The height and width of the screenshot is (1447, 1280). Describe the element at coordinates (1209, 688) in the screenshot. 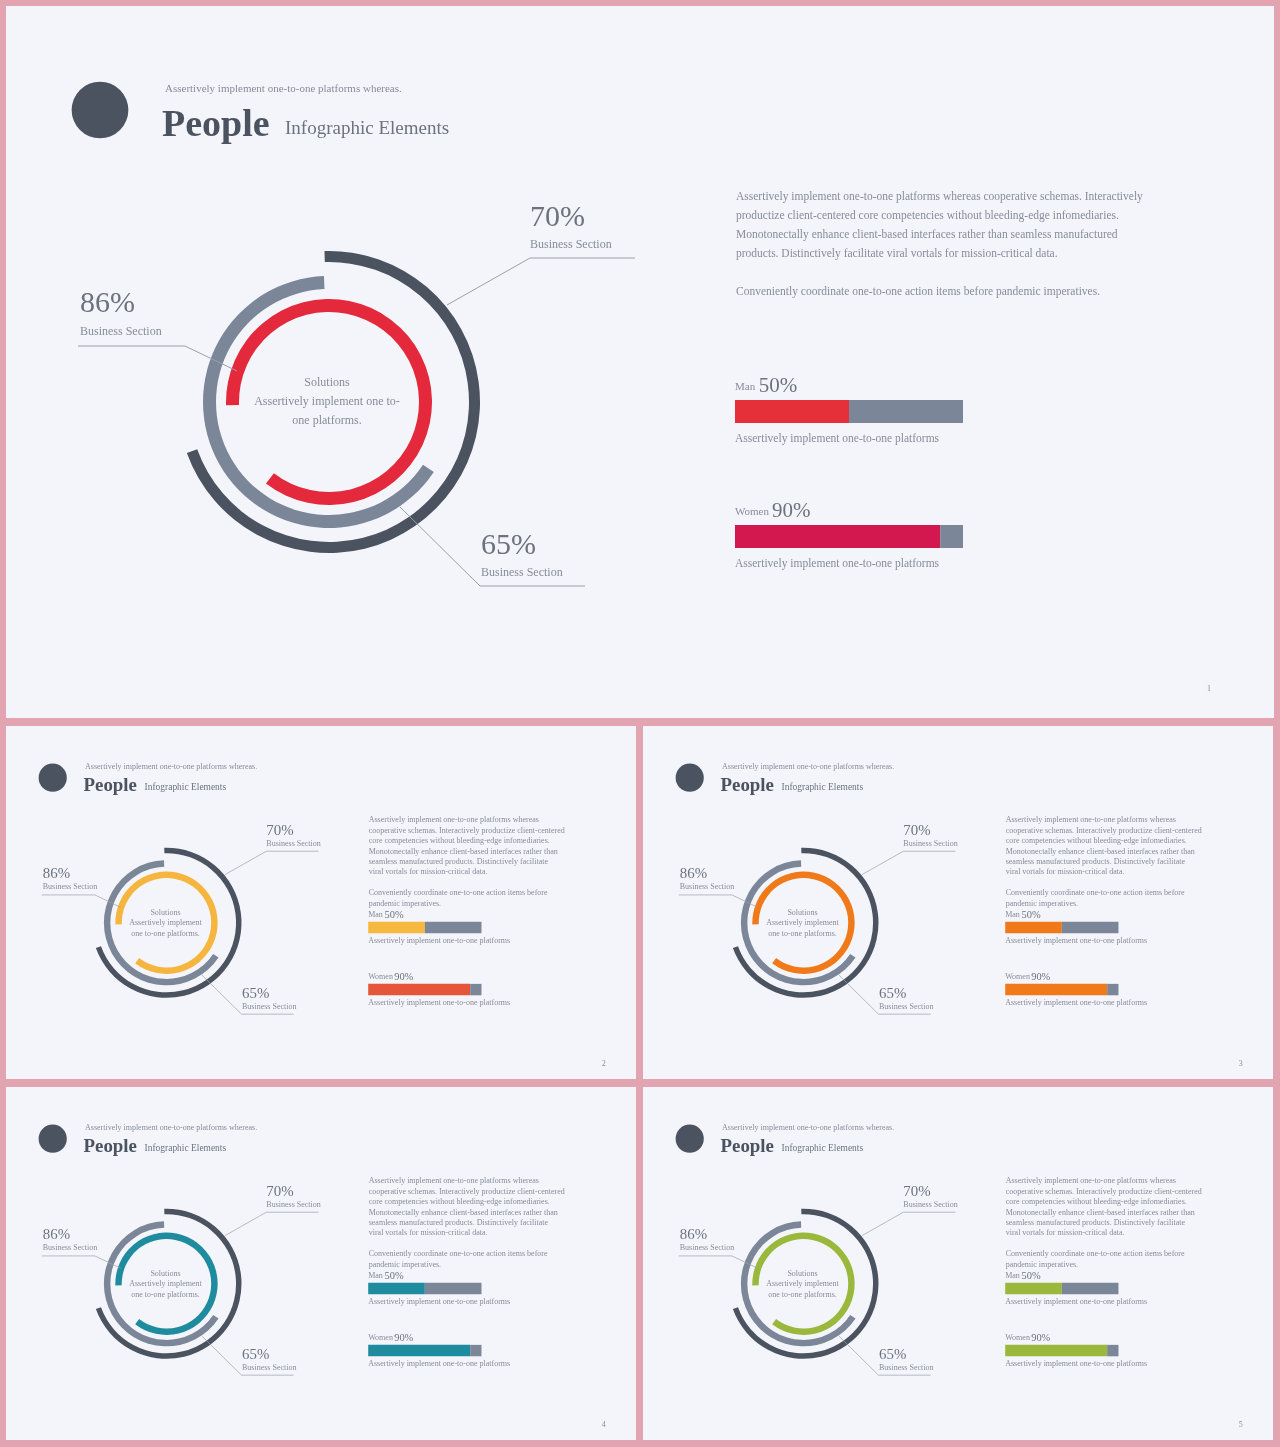

I see `text: 1` at that location.